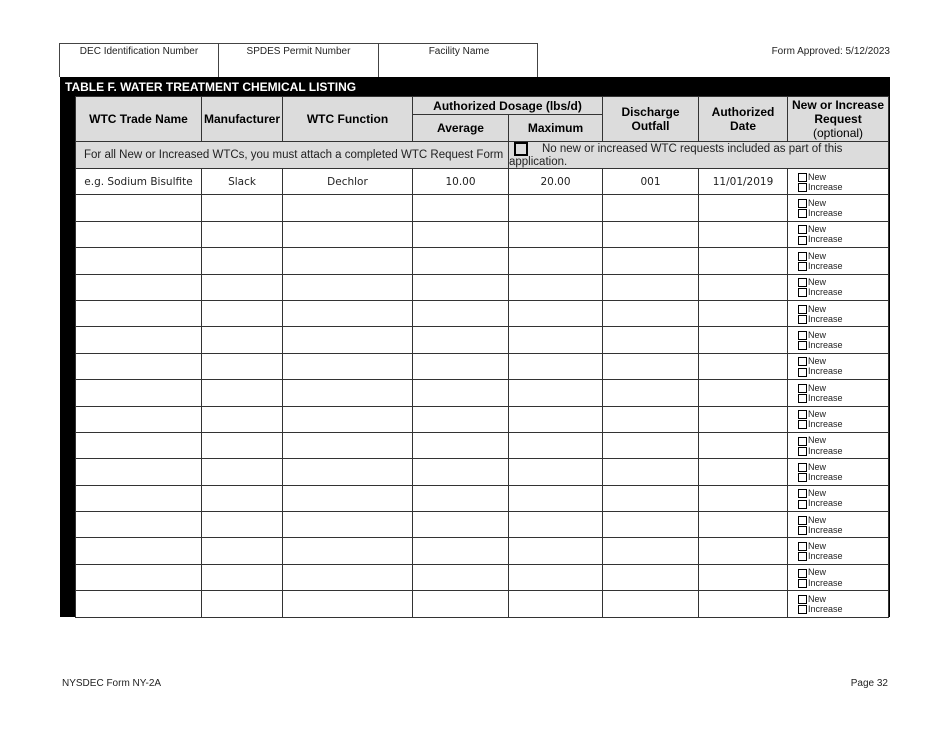 Image resolution: width=950 pixels, height=733 pixels. I want to click on cell-date: 11/01/2019, so click(743, 181).